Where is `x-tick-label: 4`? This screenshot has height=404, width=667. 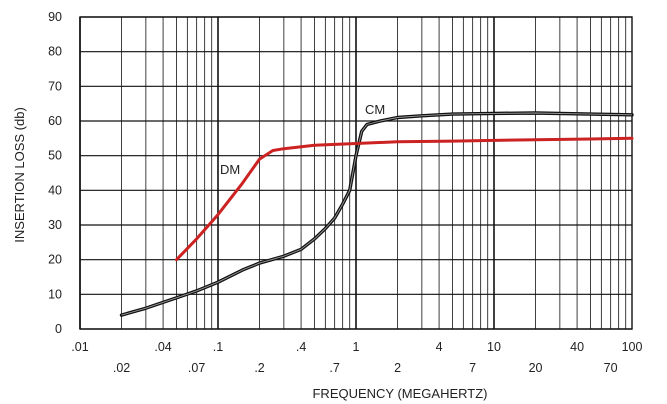
x-tick-label: 4 is located at coordinates (439, 347).